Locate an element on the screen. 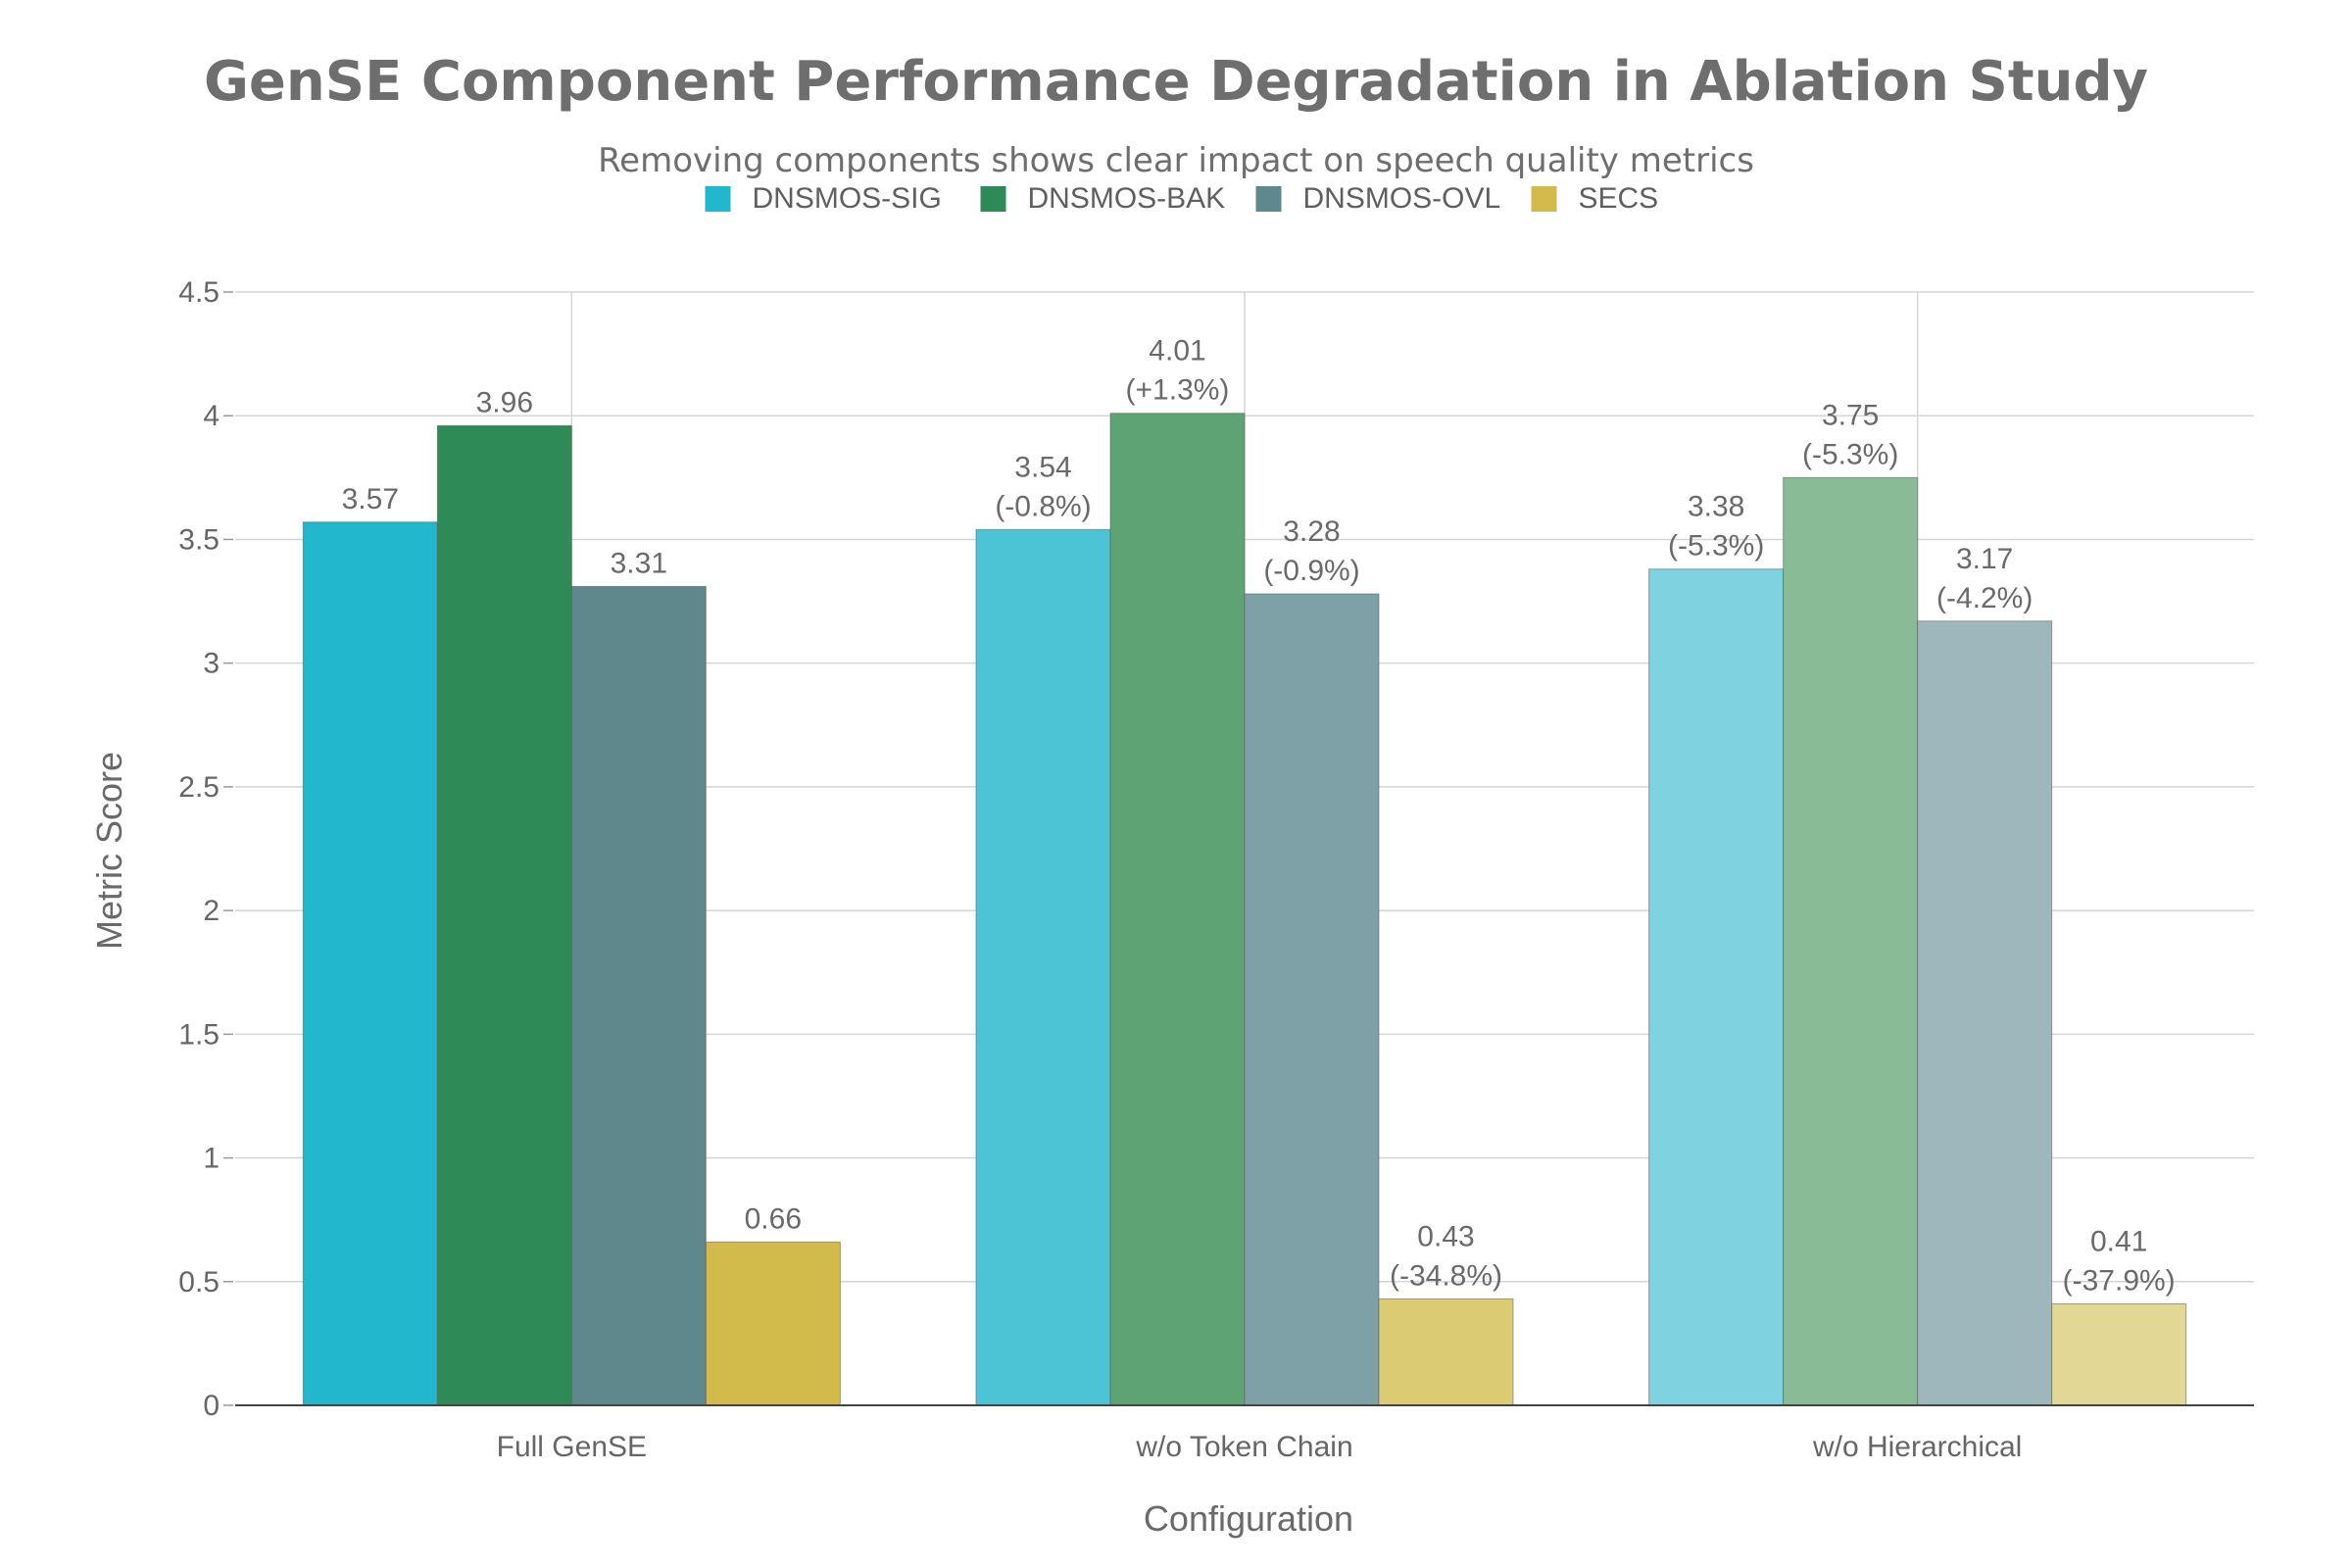 This screenshot has height=1568, width=2352. data-label: 3.38 is located at coordinates (1716, 507).